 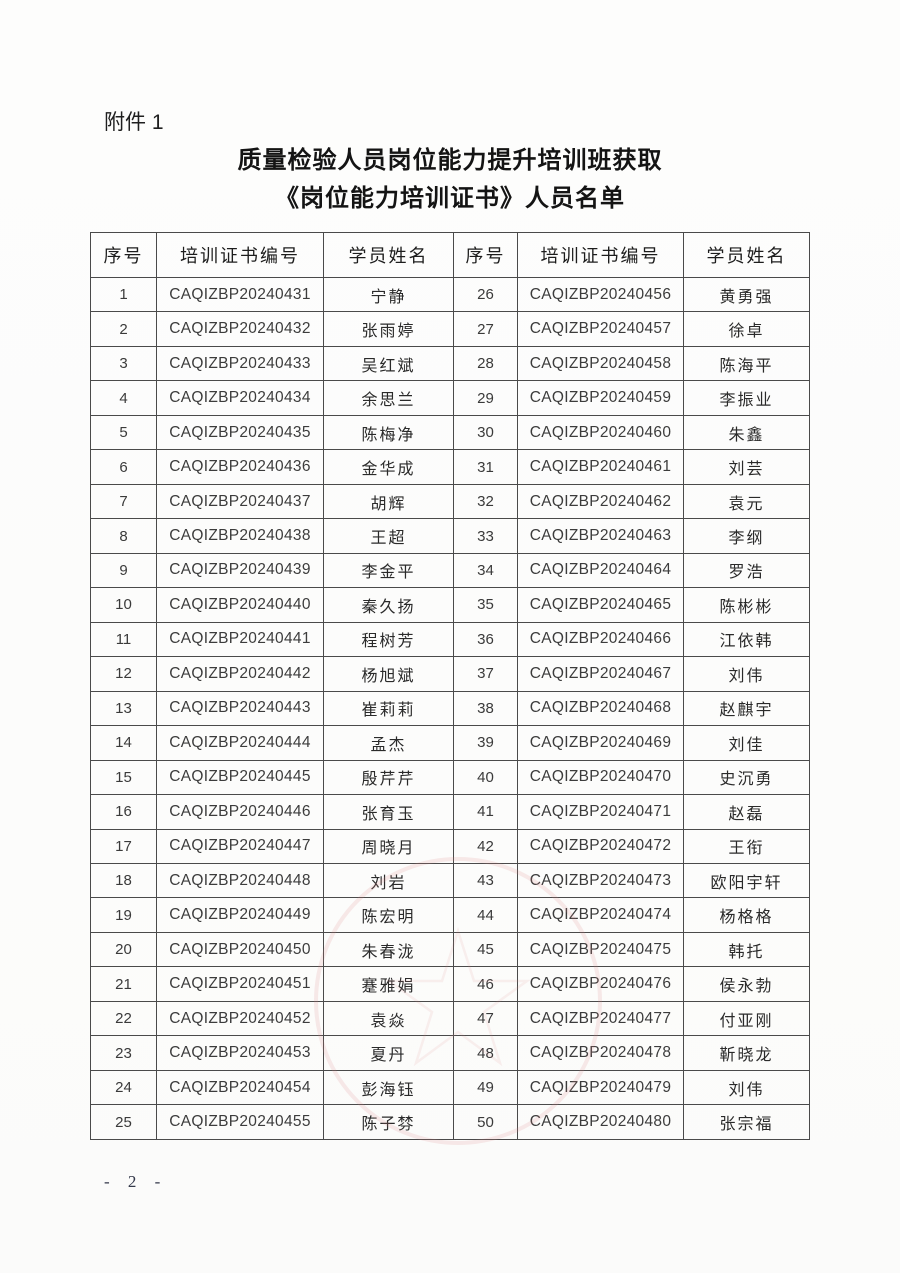 I want to click on table-header-row: 序号 培训证书编号 学员姓名 序号 培训证书编号 学员姓名, so click(x=450, y=255).